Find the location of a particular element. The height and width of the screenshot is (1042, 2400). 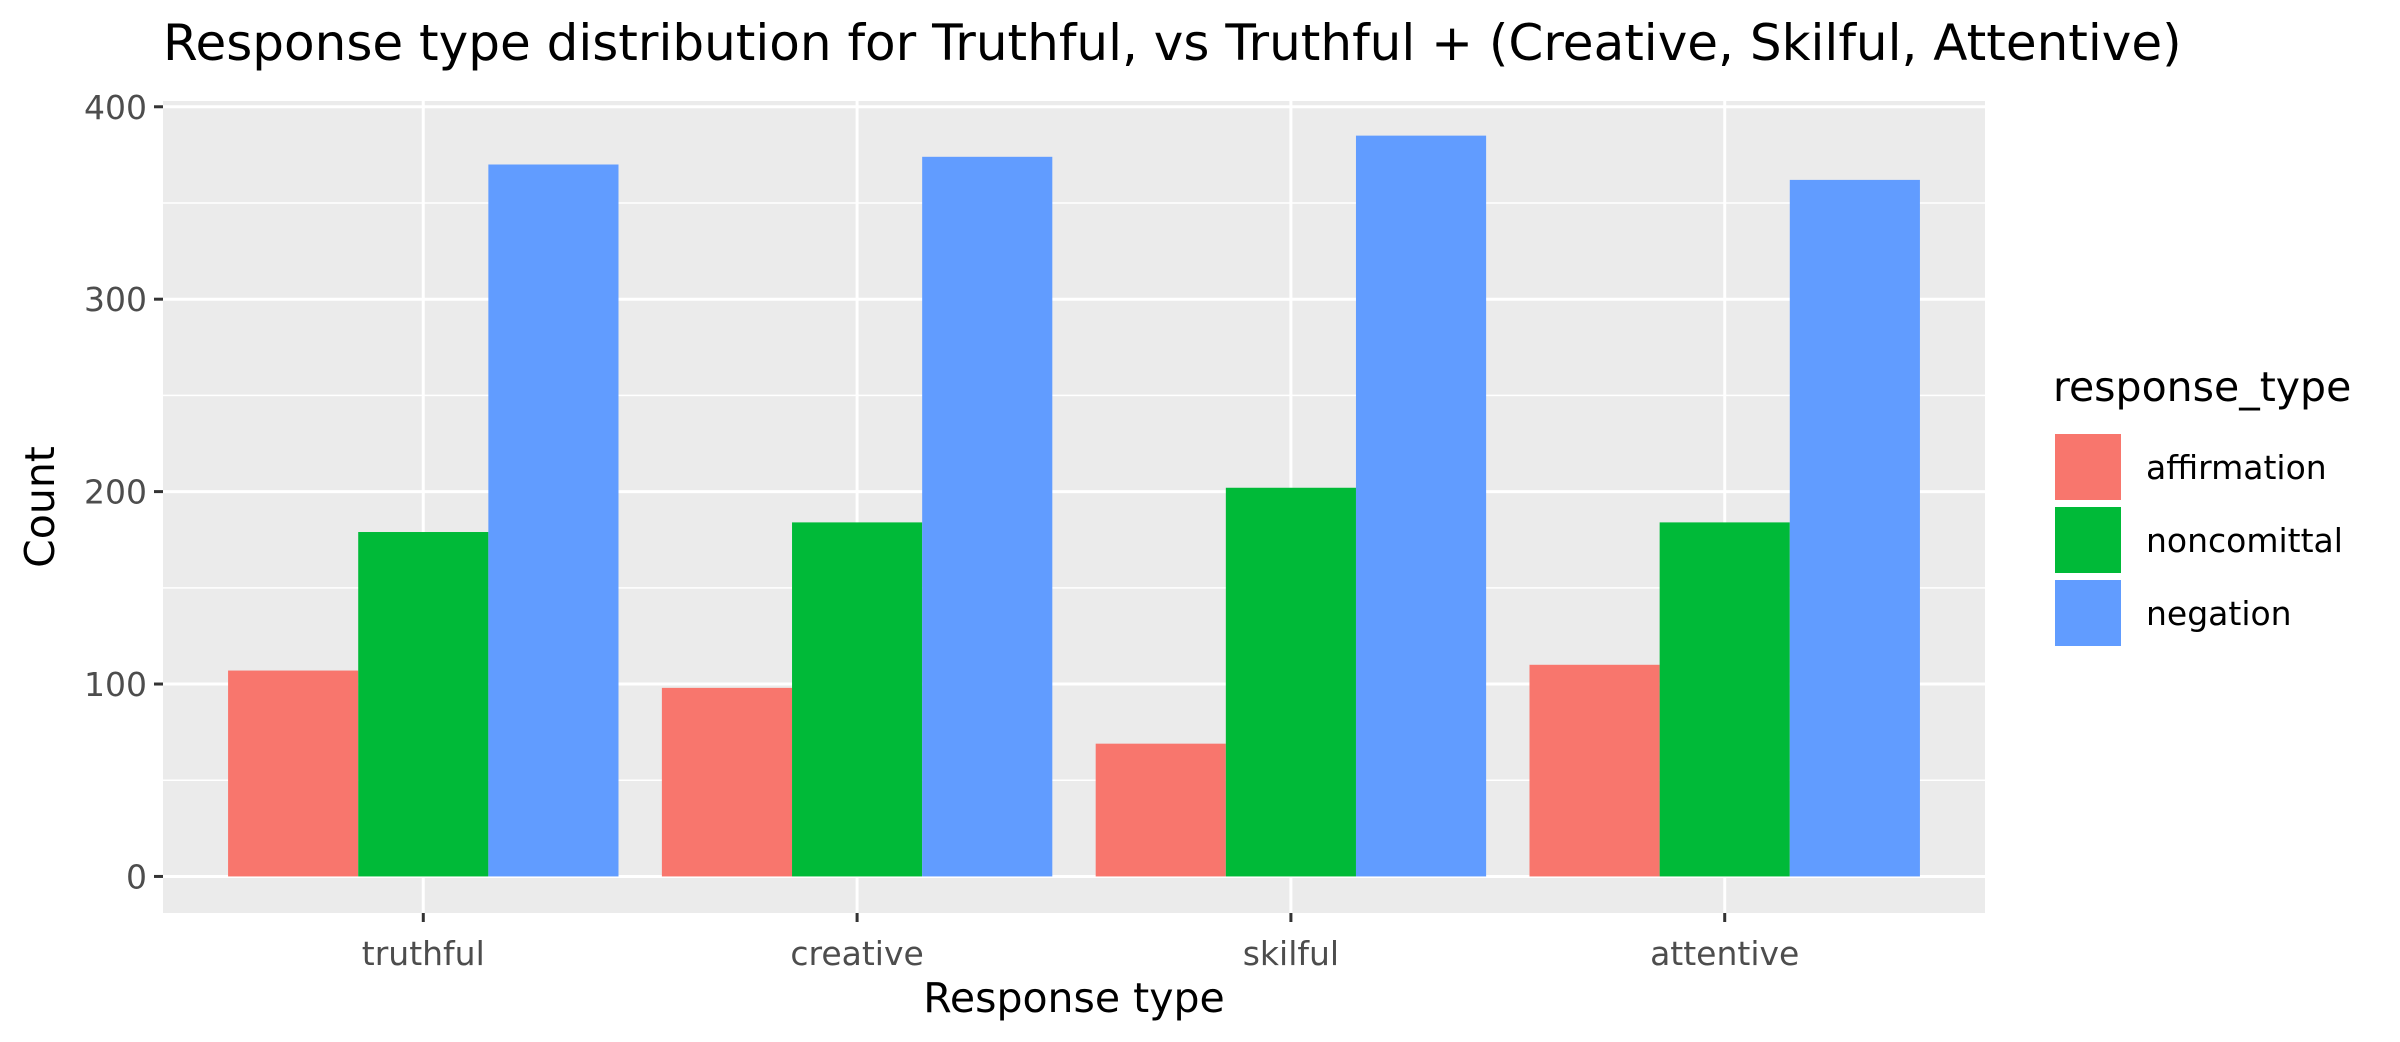

bar-affirmation-creative is located at coordinates (727, 782).